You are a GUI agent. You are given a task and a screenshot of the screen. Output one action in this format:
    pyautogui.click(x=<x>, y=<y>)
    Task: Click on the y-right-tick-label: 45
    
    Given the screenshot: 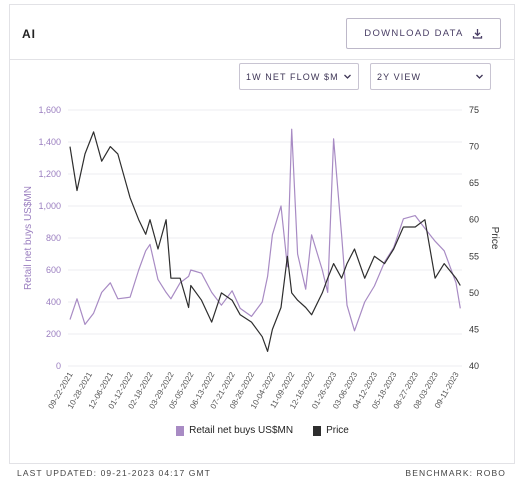 What is the action you would take?
    pyautogui.click(x=474, y=329)
    